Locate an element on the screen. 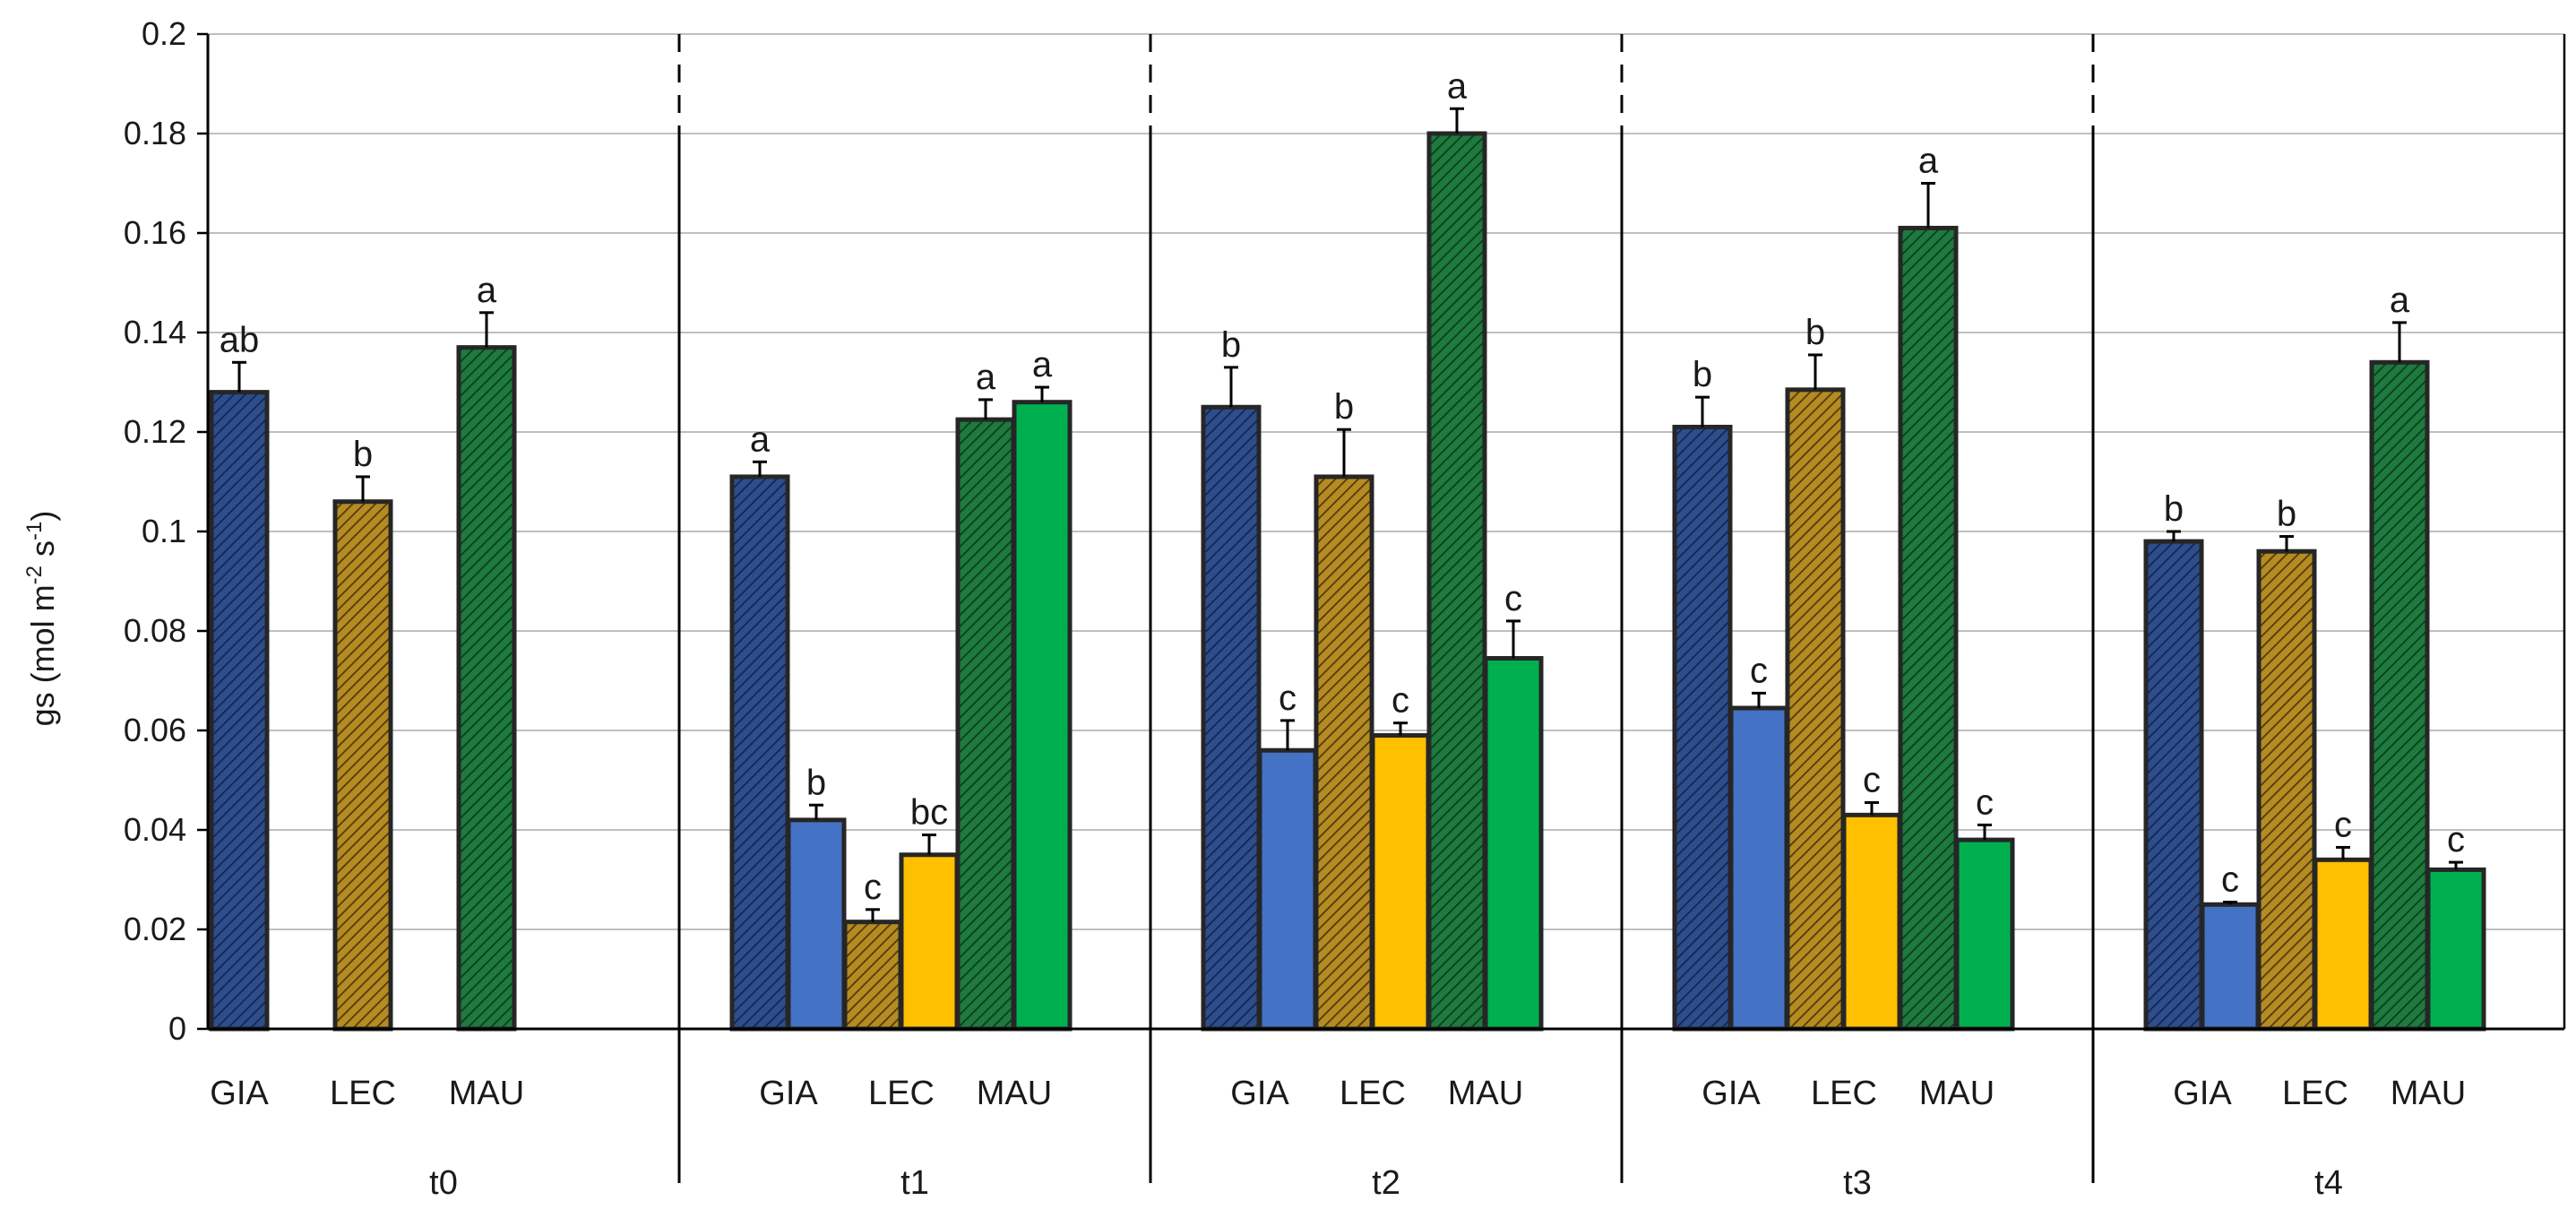 This screenshot has width=2576, height=1218. y-tick-label: 0.02 is located at coordinates (155, 929).